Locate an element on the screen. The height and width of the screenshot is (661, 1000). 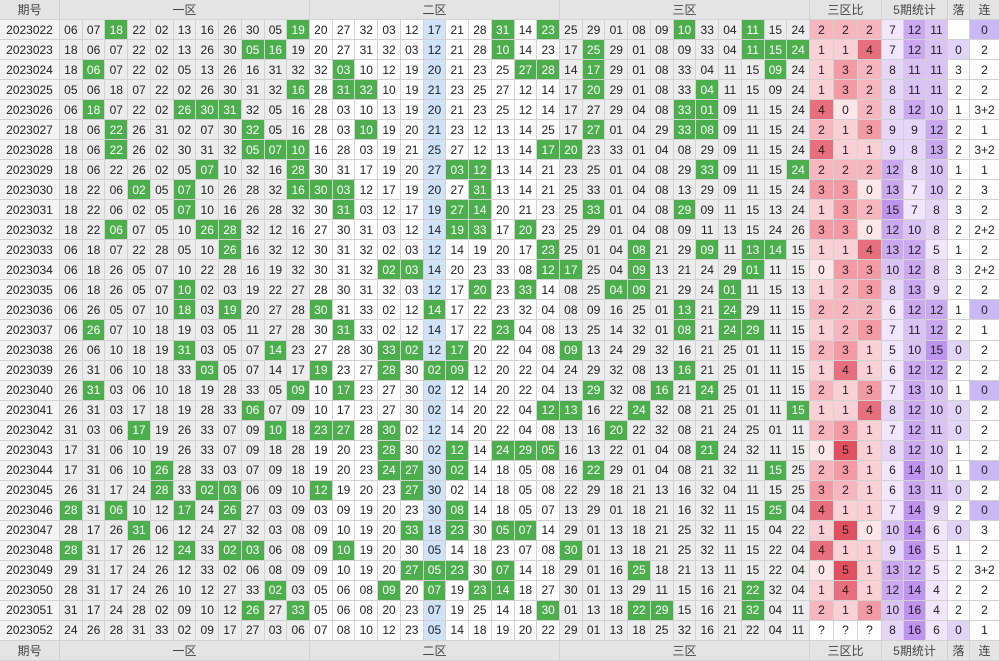
period: 2023022 is located at coordinates (30, 30).